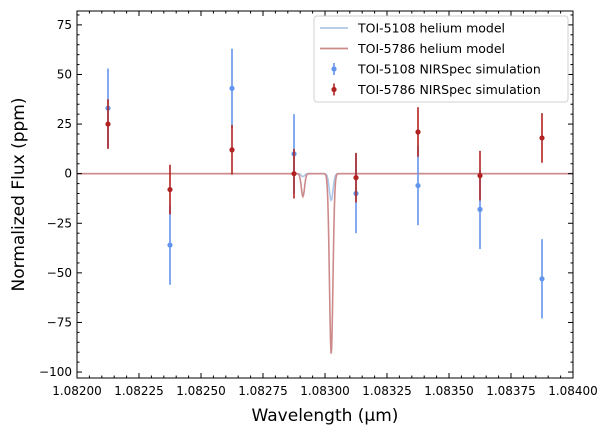  I want to click on x-tick-label: 1.08325, so click(387, 391).